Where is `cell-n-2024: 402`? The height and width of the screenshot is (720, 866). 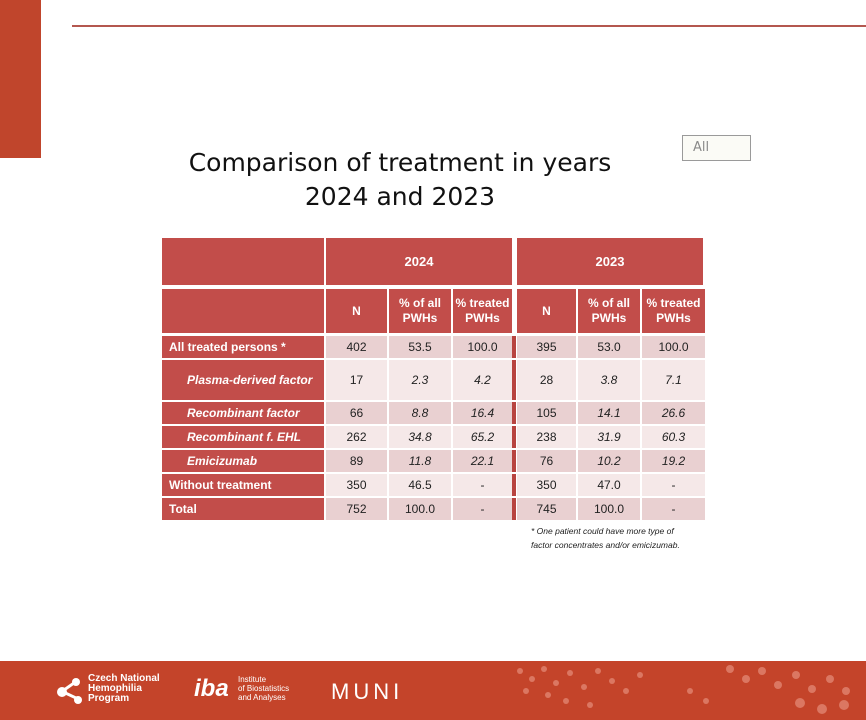 cell-n-2024: 402 is located at coordinates (356, 347).